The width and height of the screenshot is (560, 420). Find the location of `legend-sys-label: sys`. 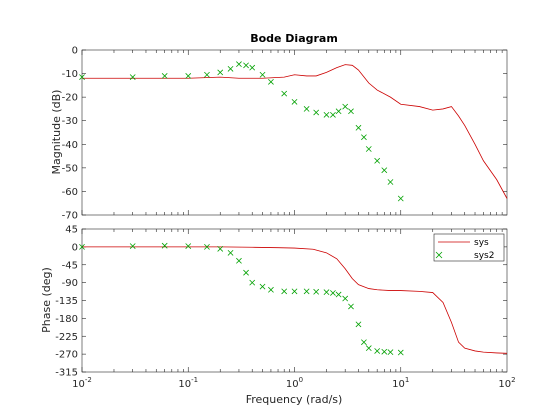

legend-sys-label: sys is located at coordinates (481, 243).